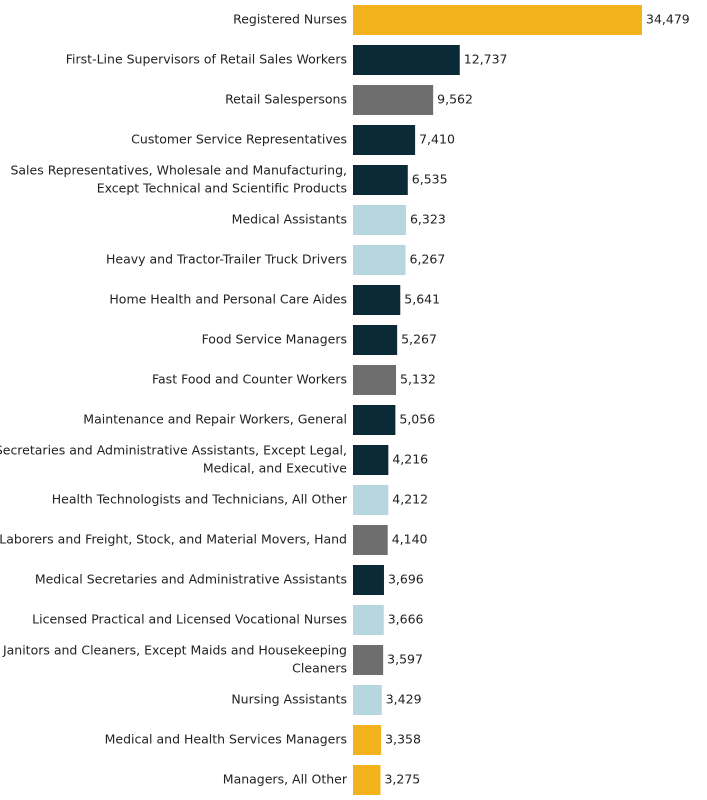 The width and height of the screenshot is (707, 800). I want to click on category-label: Managers, All Other, so click(285, 779).